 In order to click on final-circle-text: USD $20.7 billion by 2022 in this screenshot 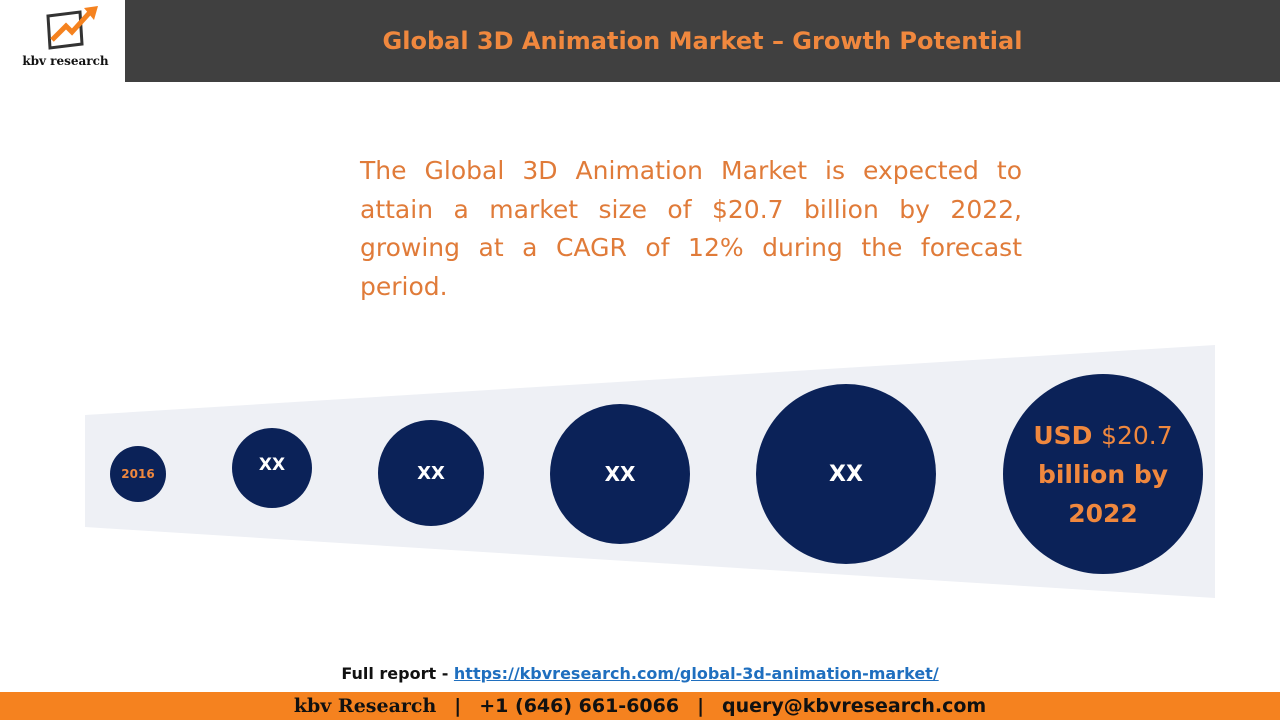, I will do `click(1103, 474)`.